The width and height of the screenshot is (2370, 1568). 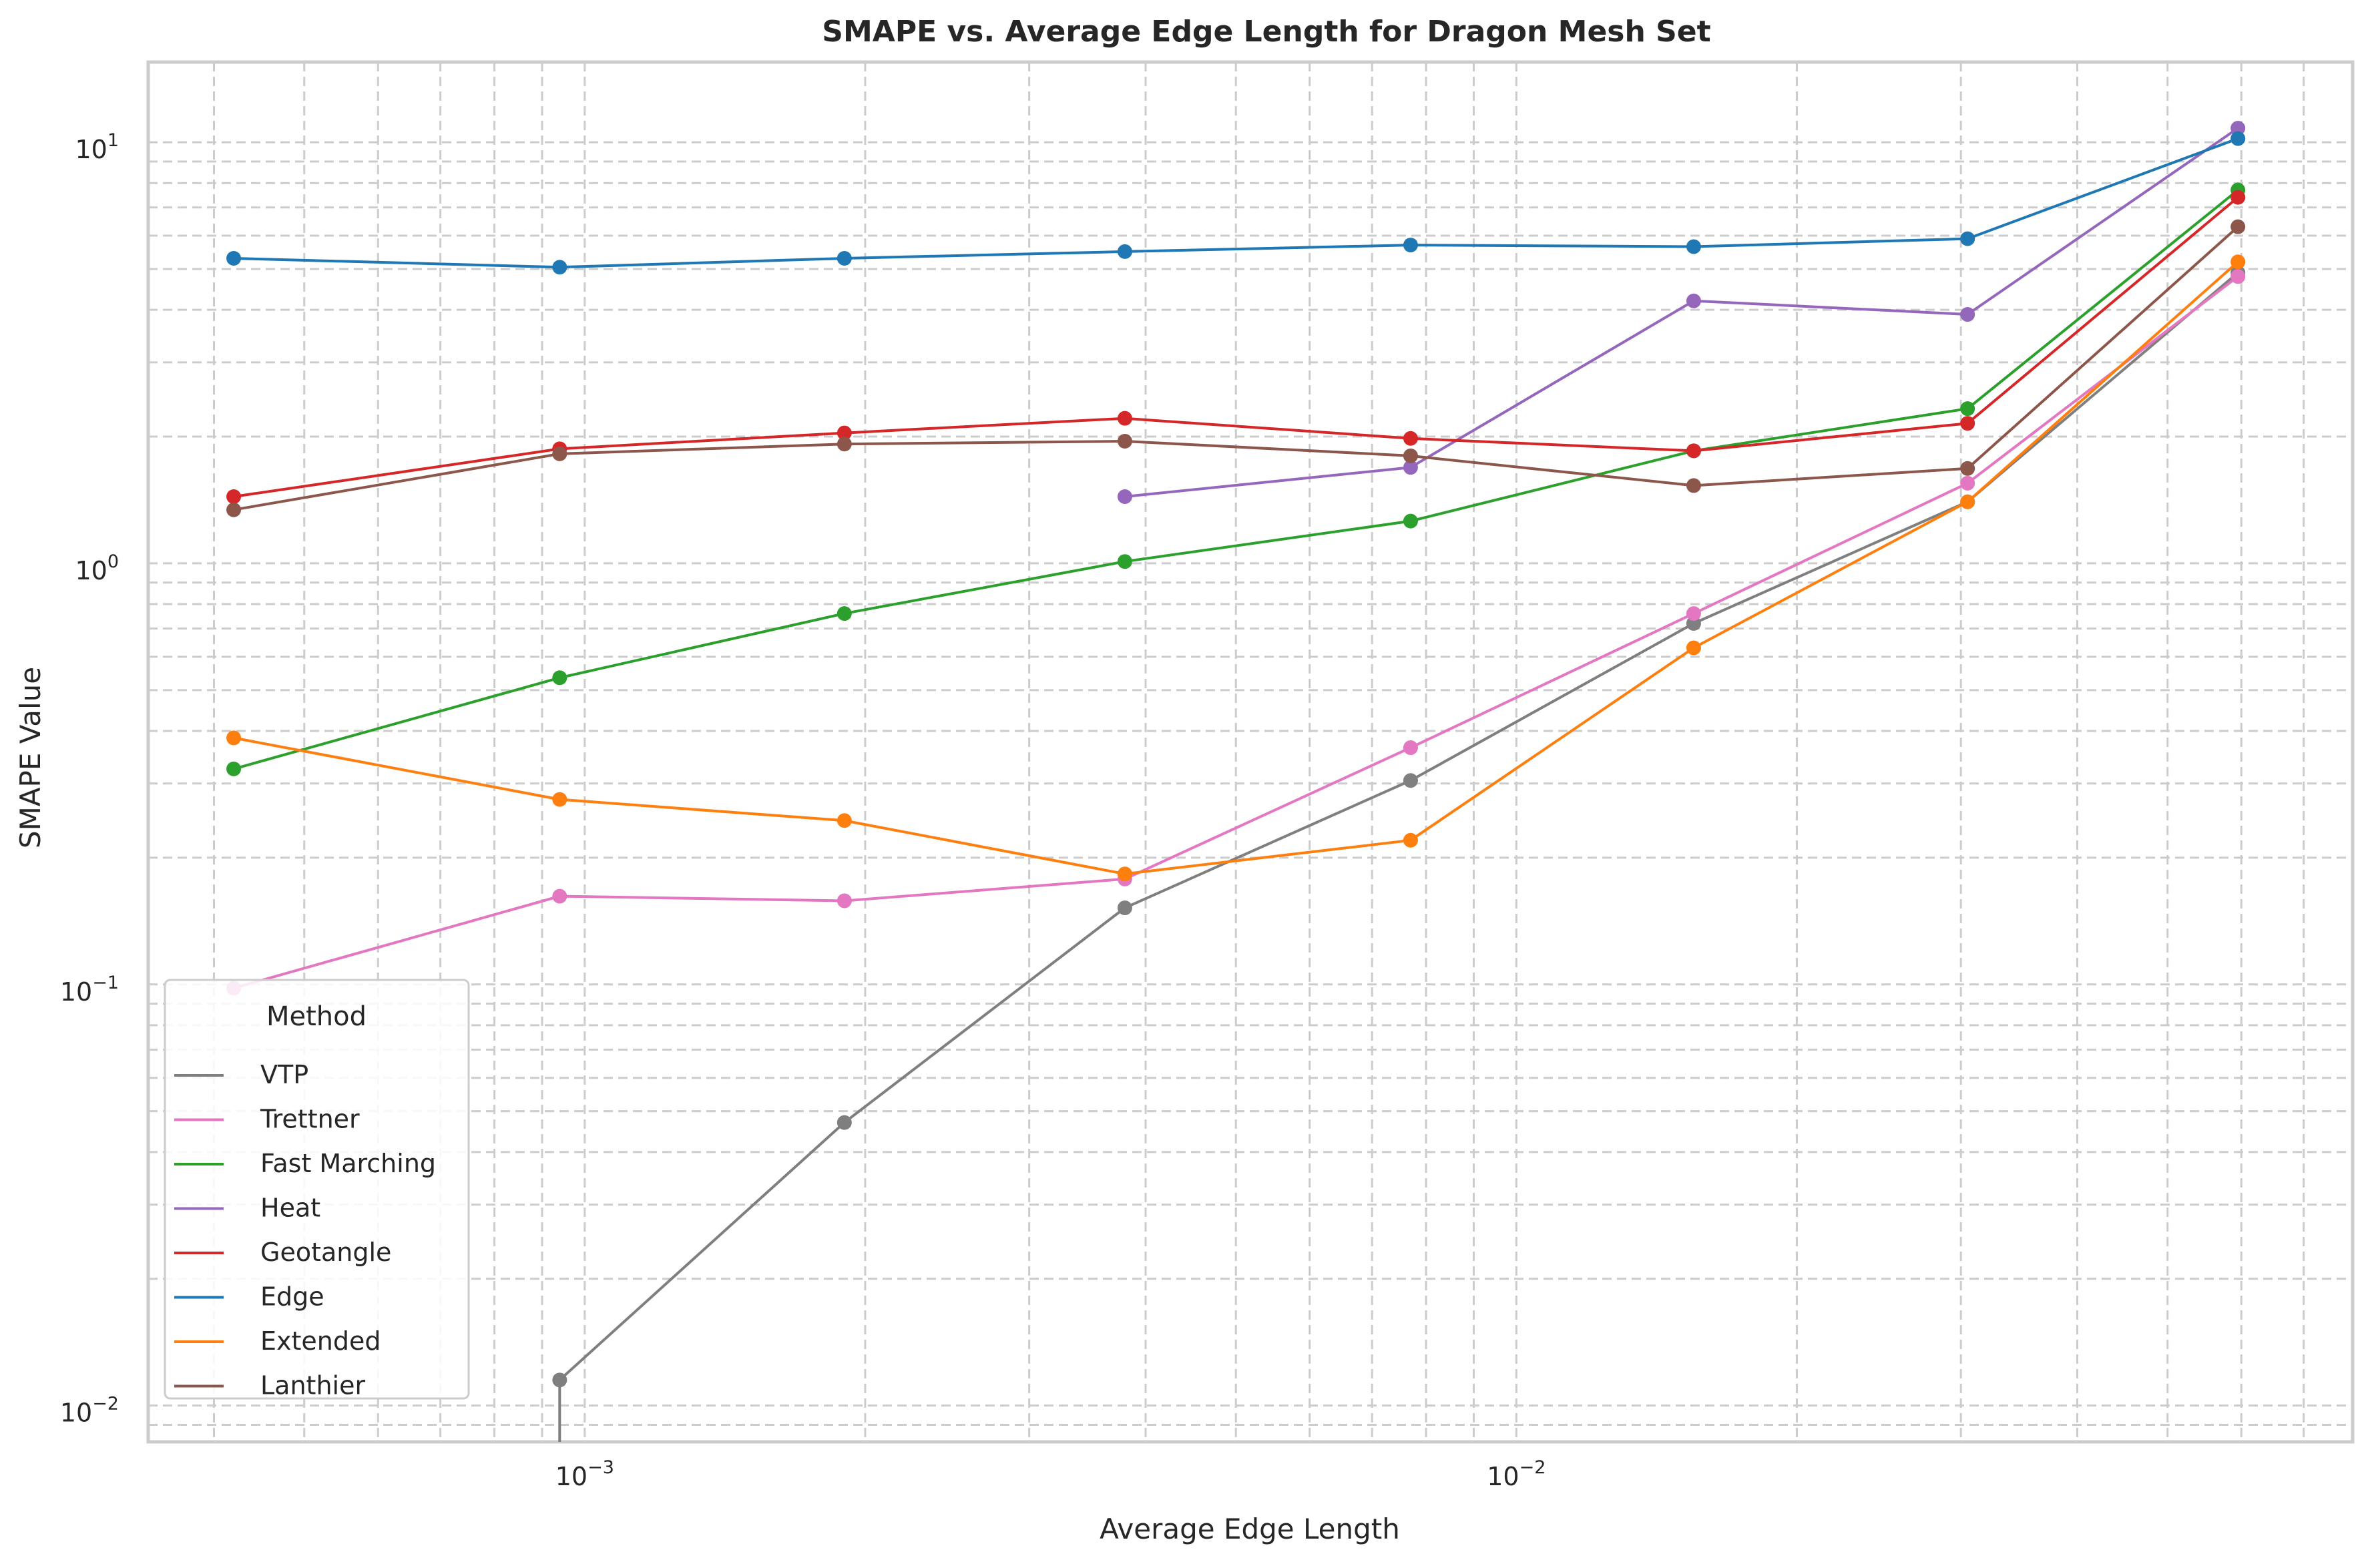 I want to click on legend-label-vtp: VTP, so click(x=284, y=1074).